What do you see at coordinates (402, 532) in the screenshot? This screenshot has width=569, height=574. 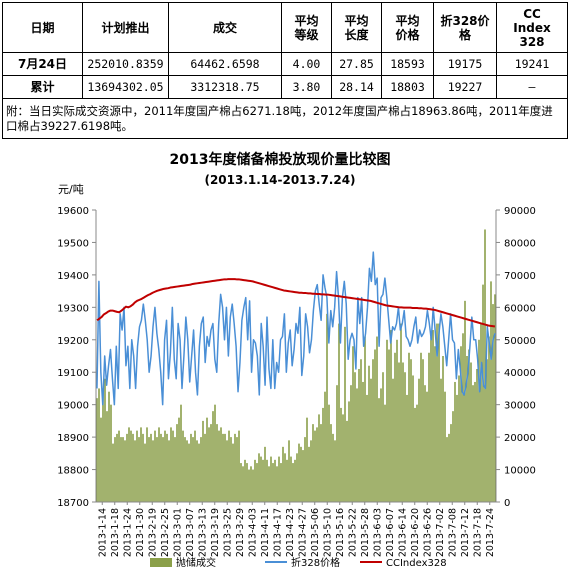 I see `x-tick-label: 2013-6-14` at bounding box center [402, 532].